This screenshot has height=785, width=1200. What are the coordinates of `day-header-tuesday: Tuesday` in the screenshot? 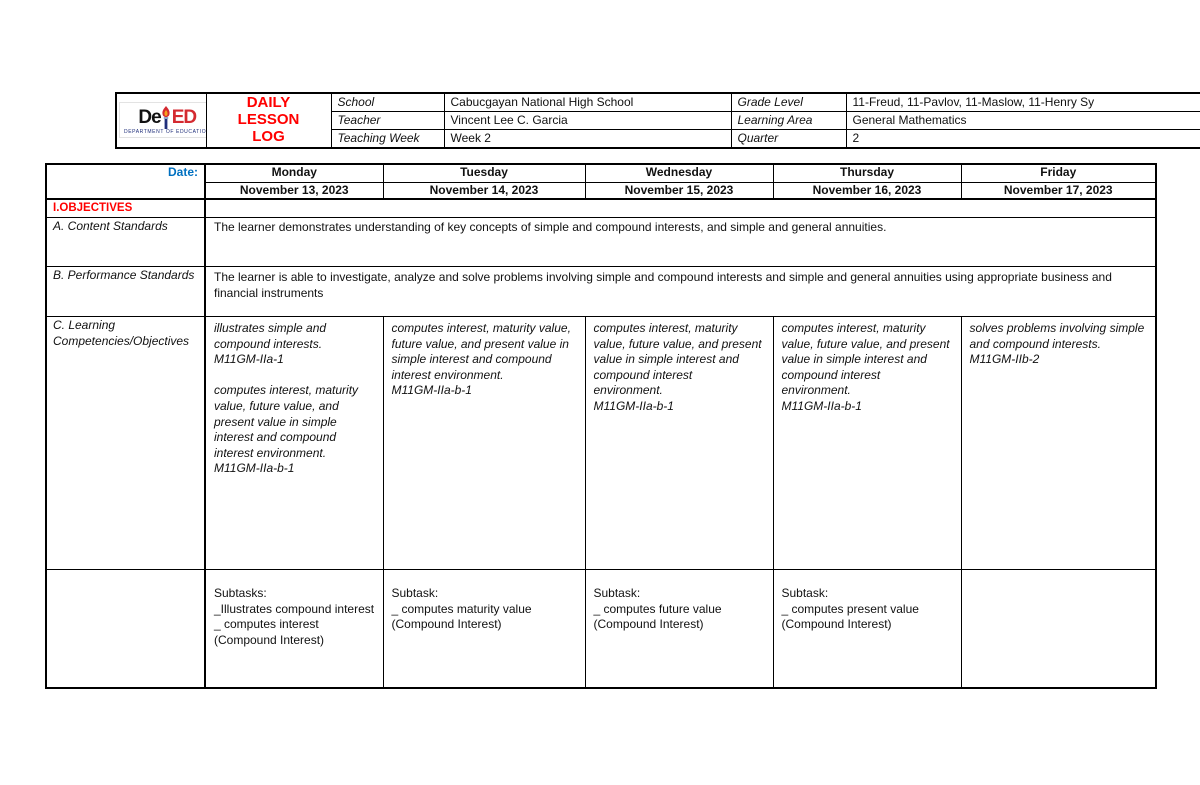 It's located at (484, 173).